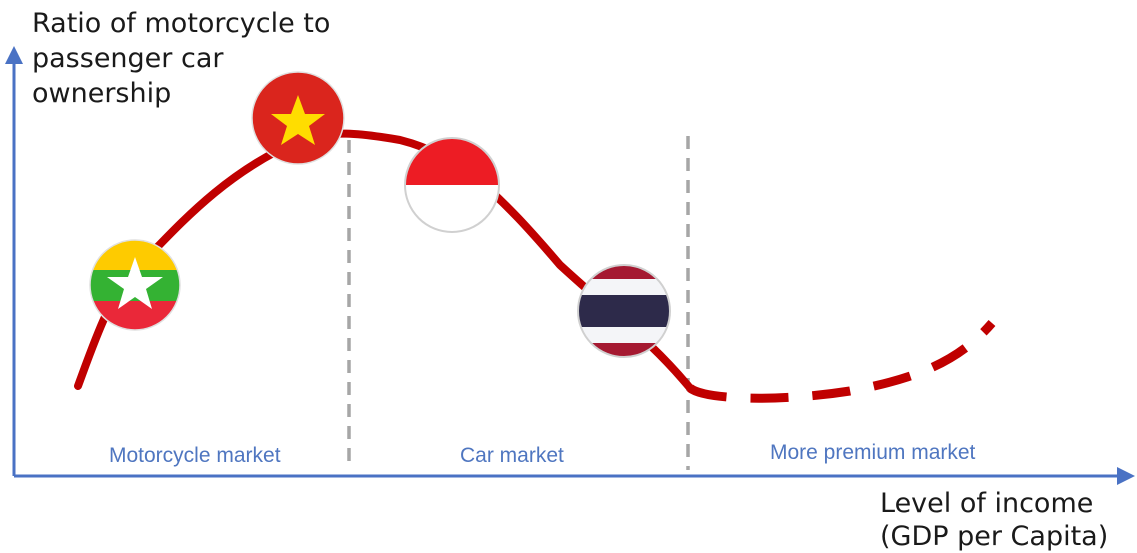  I want to click on trend-curve-projection, so click(841, 361).